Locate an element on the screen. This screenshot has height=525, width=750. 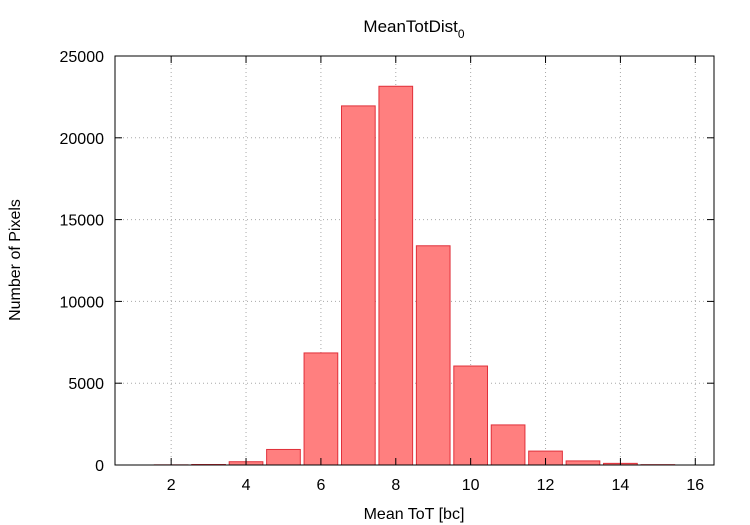
x-tick-label: 6 is located at coordinates (320, 485).